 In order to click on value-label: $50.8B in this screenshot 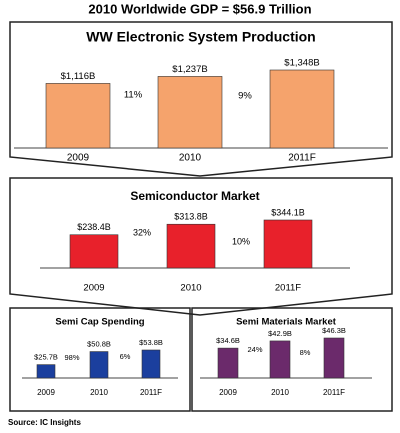, I will do `click(99, 344)`.